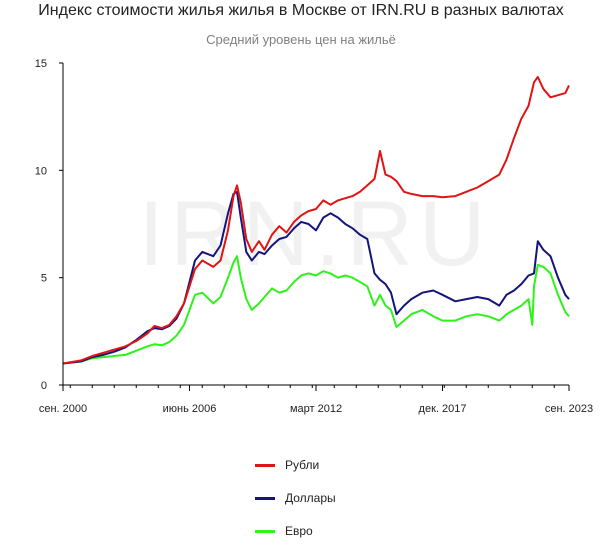  I want to click on chart-subtitle: Средний уровень цен на жильё, so click(301, 39).